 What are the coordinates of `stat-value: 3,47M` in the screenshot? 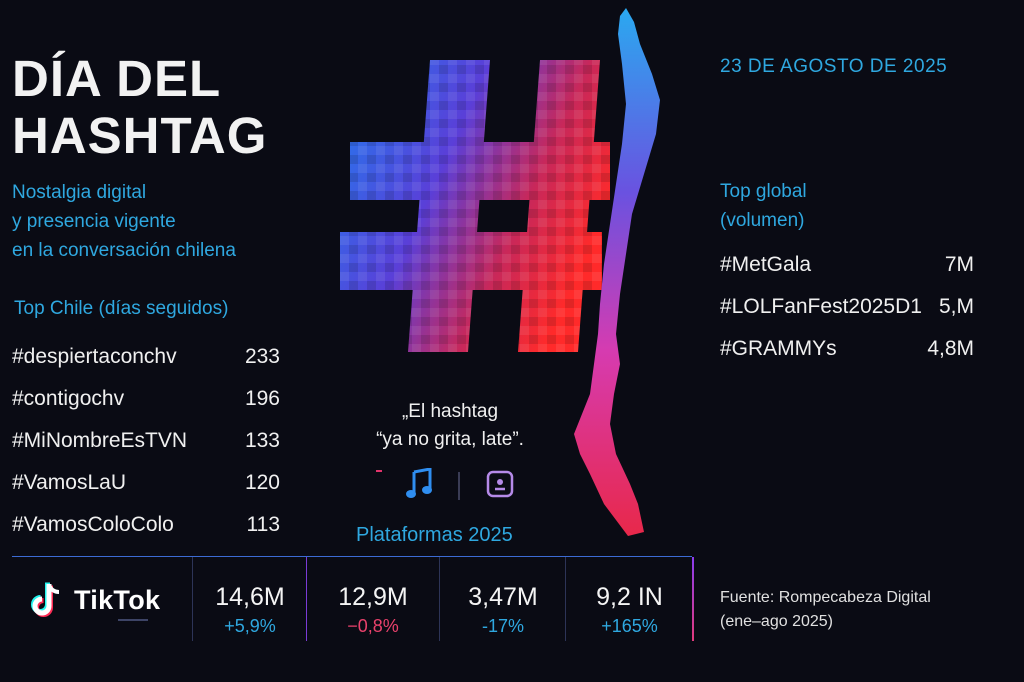 It's located at (503, 597).